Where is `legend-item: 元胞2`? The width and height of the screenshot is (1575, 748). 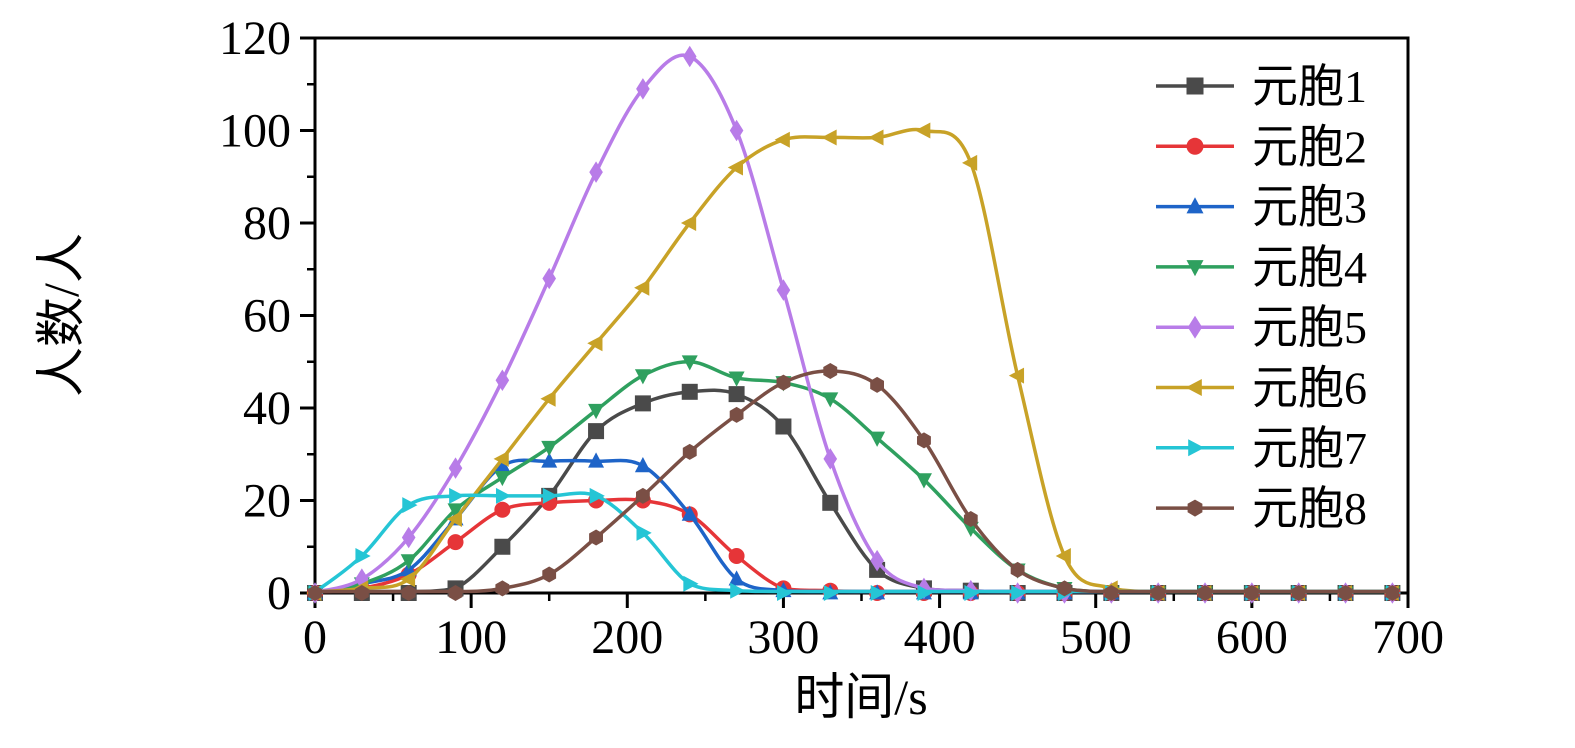
legend-item: 元胞2 is located at coordinates (1261, 146).